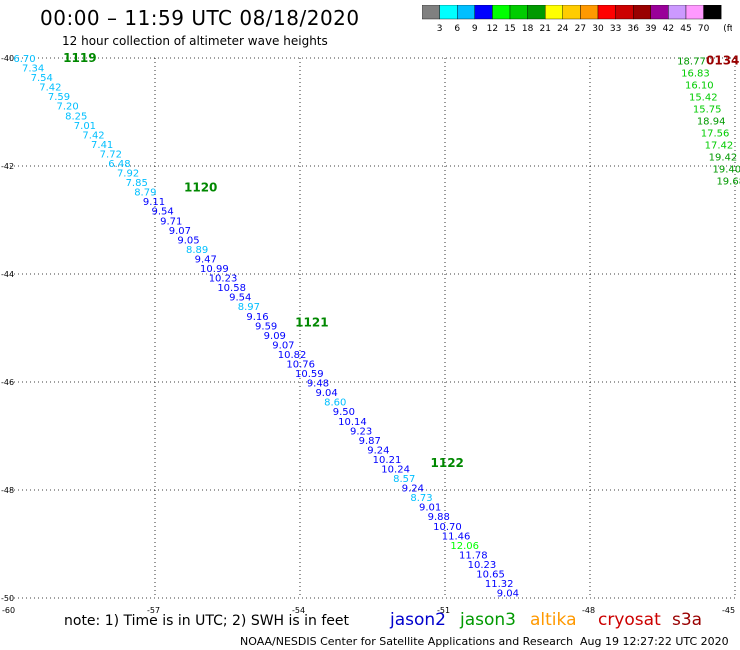  Describe the element at coordinates (257, 317) in the screenshot. I see `wave-height-label: 9.16` at that location.